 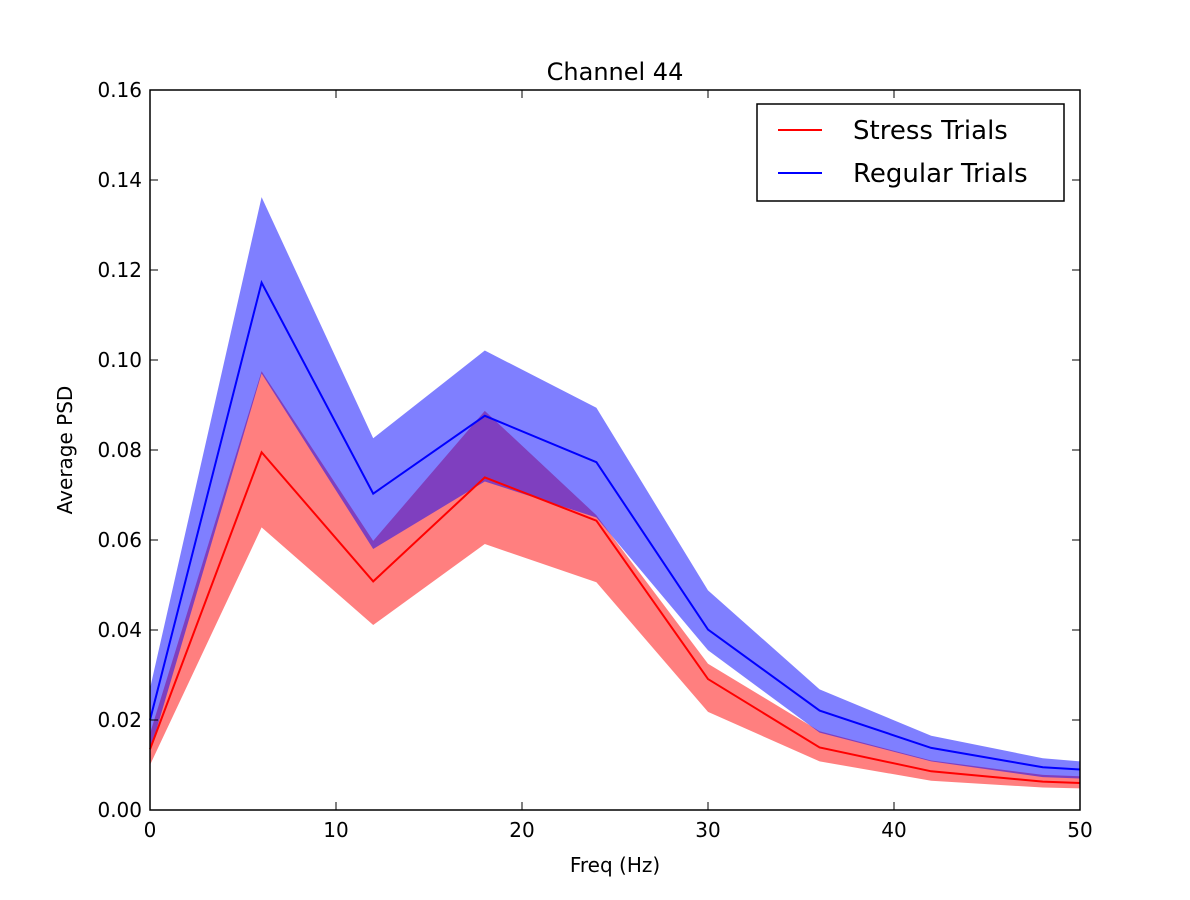 I want to click on y-tick-label: 0.16, so click(x=119, y=90).